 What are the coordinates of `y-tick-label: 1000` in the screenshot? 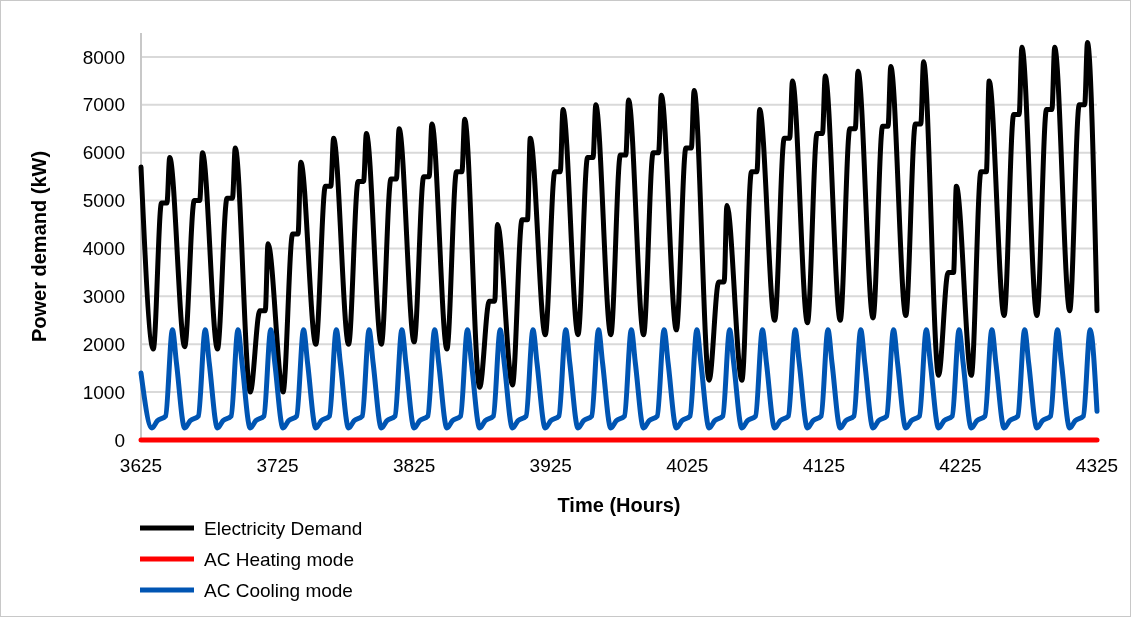 It's located at (103, 392).